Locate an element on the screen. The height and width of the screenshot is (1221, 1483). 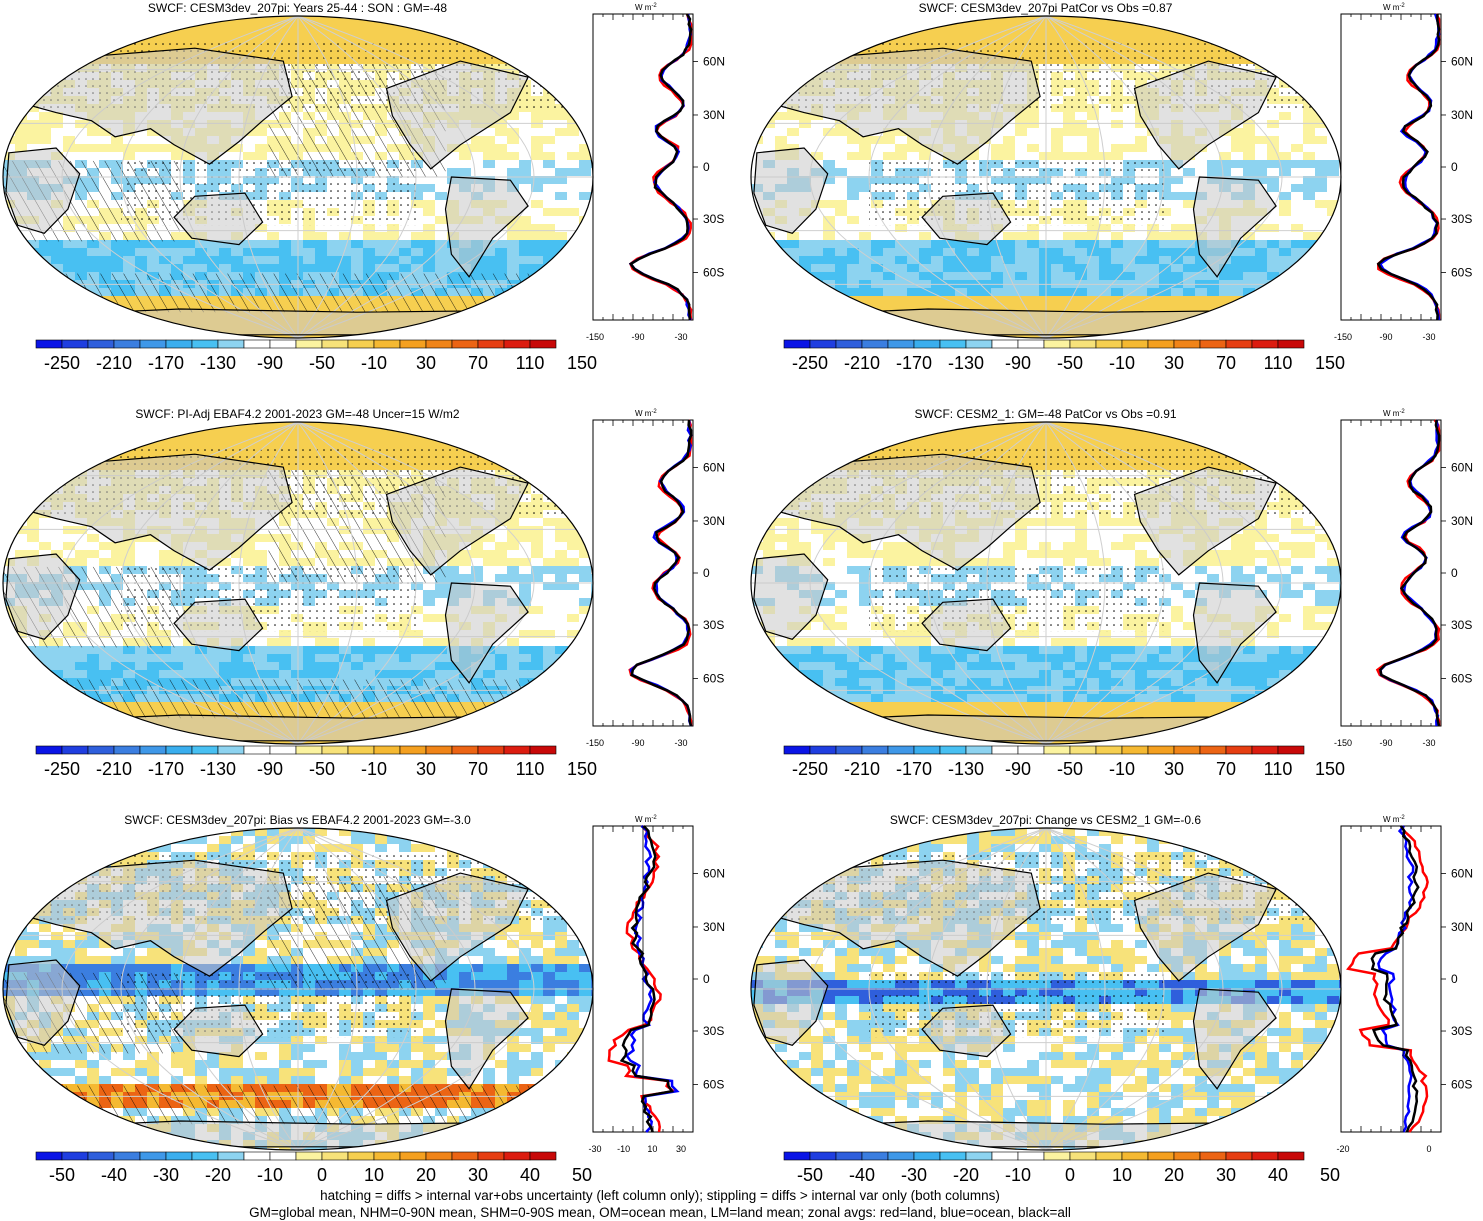
zonal-unit: W m-2 is located at coordinates (646, 7).